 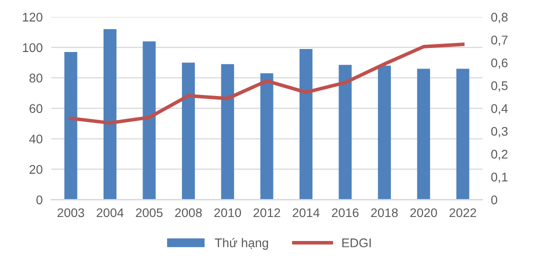 What do you see at coordinates (110, 213) in the screenshot?
I see `x-tick-label: 2004` at bounding box center [110, 213].